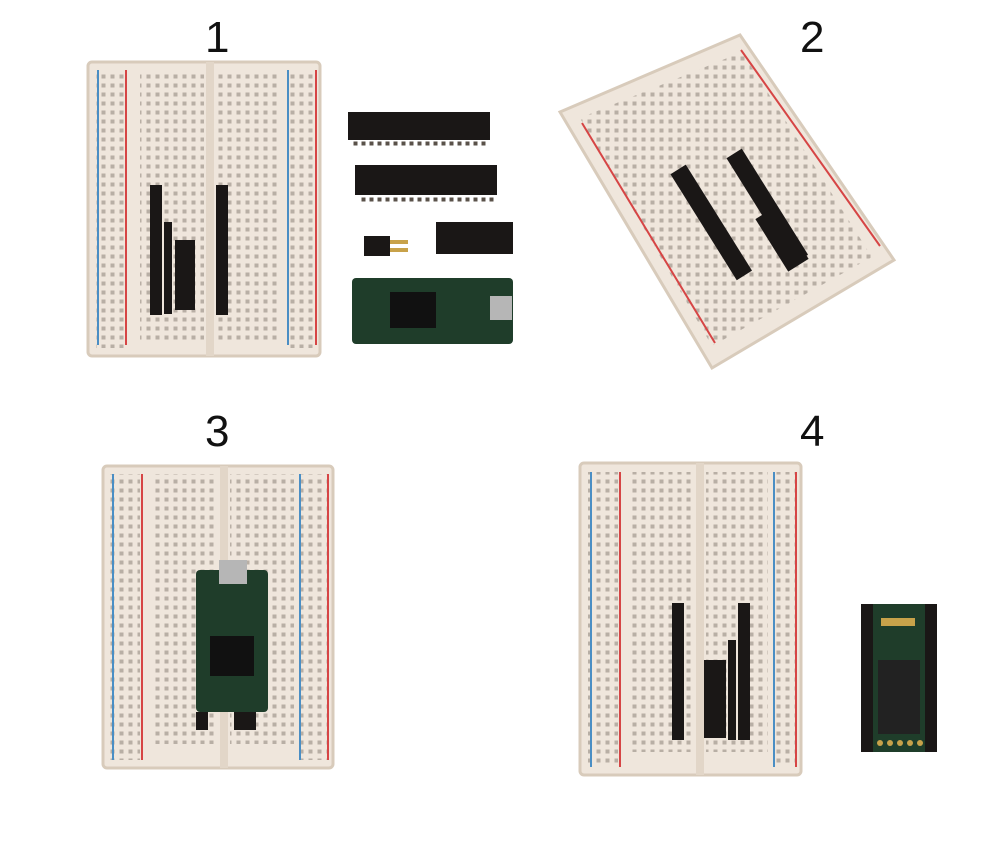 The image size is (1000, 844). I want to click on step-label-2: 2, so click(812, 37).